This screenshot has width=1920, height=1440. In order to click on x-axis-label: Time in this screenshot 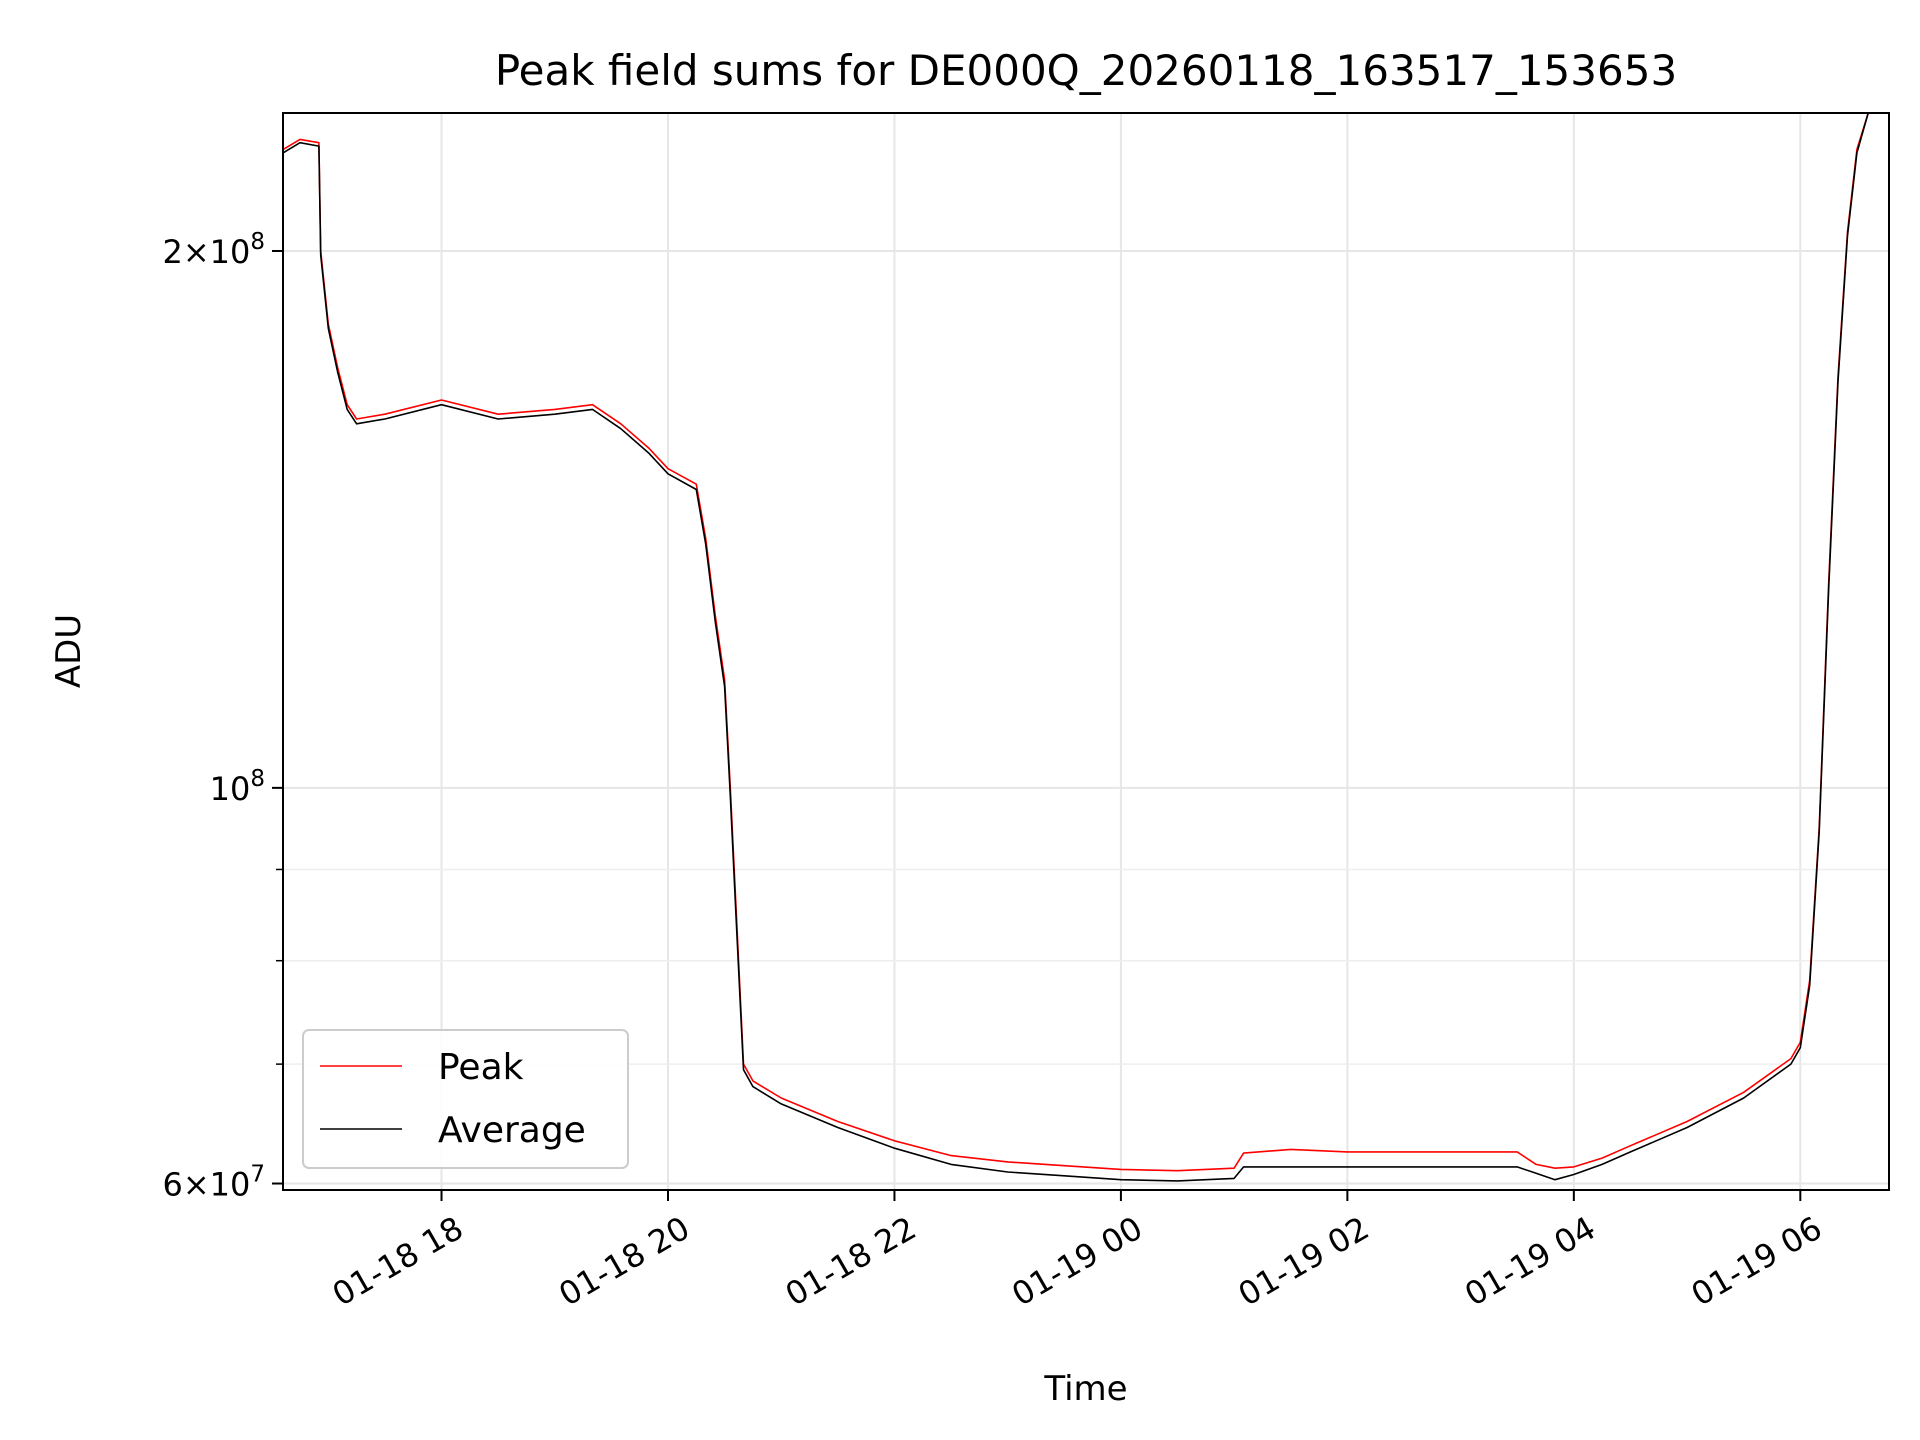, I will do `click(1085, 1389)`.